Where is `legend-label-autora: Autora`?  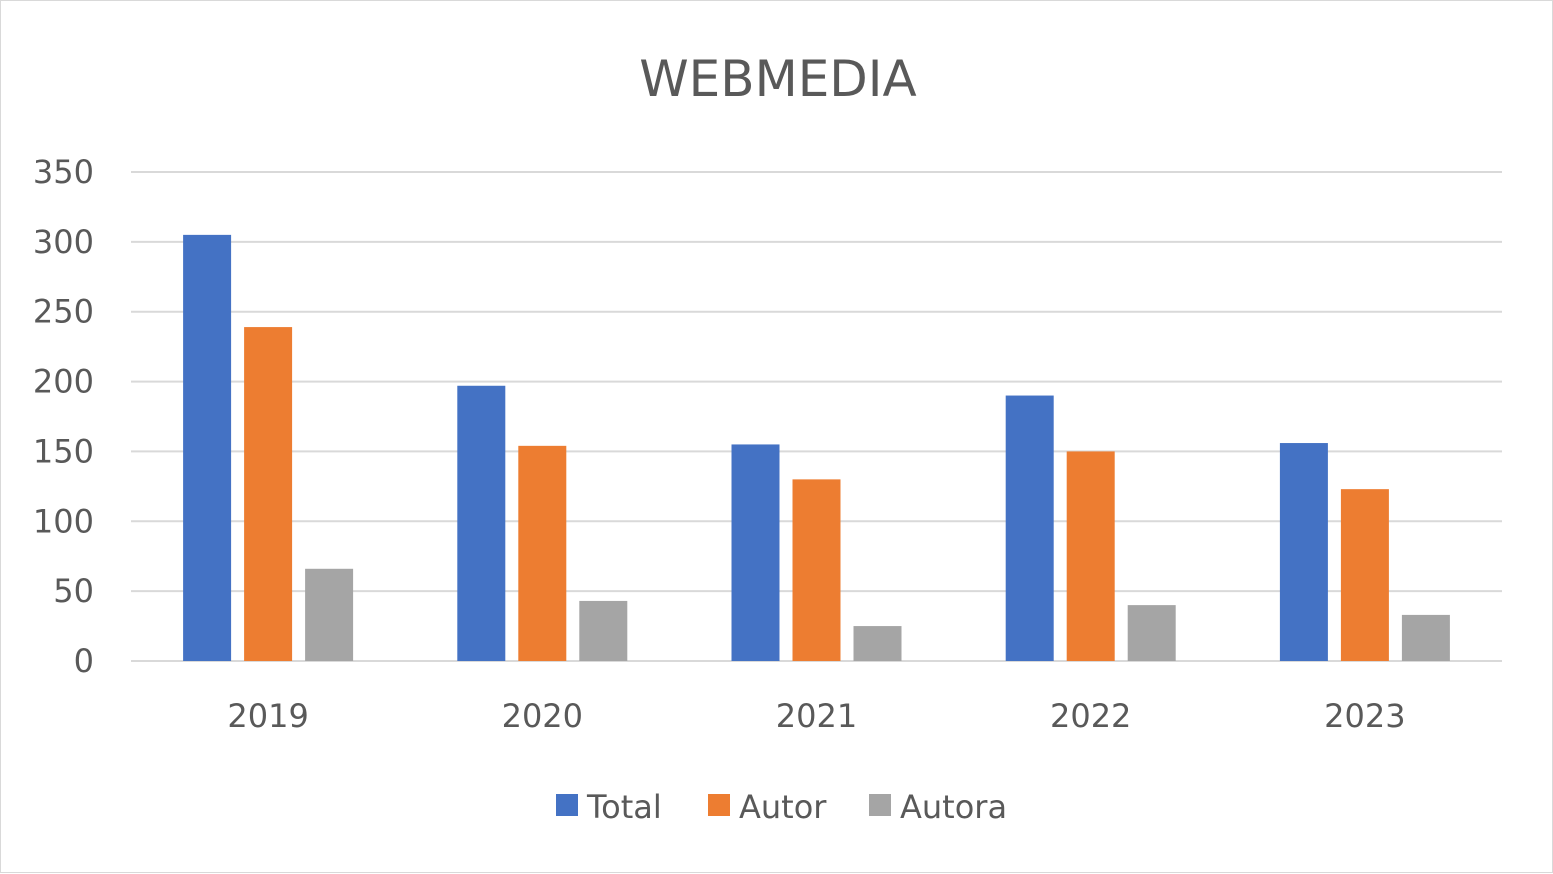 legend-label-autora: Autora is located at coordinates (953, 807).